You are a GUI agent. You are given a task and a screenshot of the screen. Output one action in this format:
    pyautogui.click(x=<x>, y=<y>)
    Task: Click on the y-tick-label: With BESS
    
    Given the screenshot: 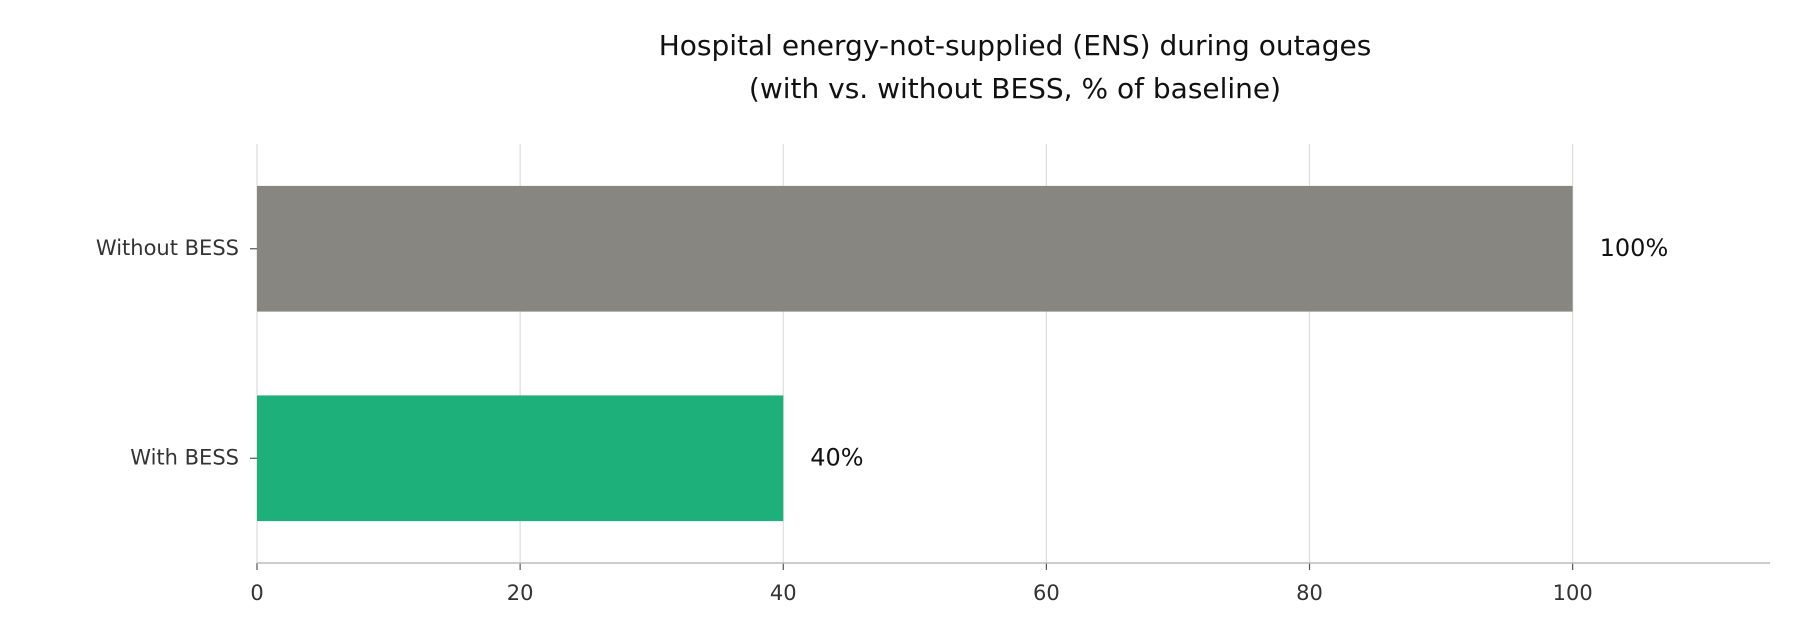 What is the action you would take?
    pyautogui.click(x=184, y=457)
    